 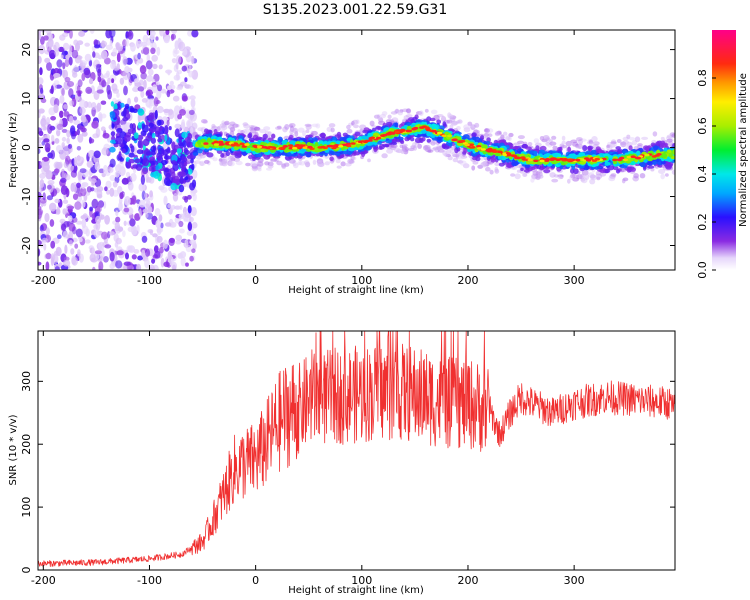 I want to click on spectrogram-y-tick-label: 0, so click(x=26, y=147).